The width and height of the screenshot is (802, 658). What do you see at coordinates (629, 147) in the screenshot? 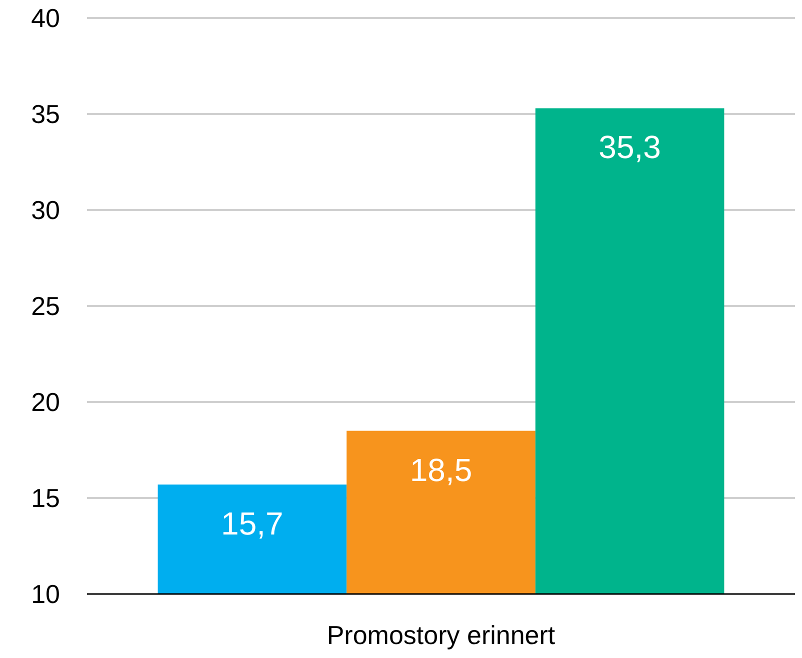
I see `data-label: 35,3` at bounding box center [629, 147].